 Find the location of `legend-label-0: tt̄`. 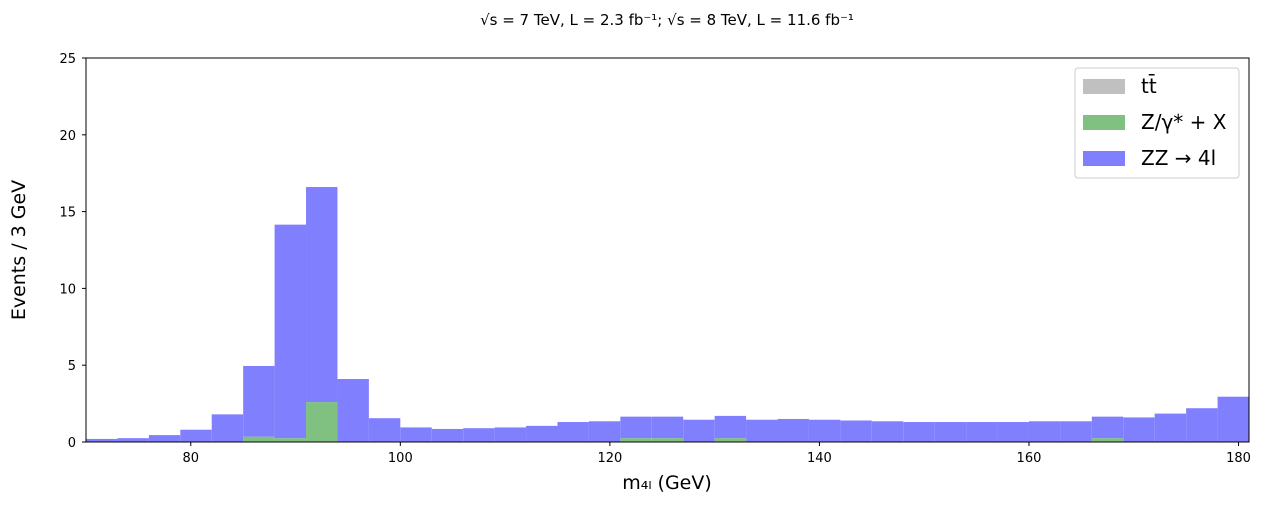

legend-label-0: tt̄ is located at coordinates (1149, 85).